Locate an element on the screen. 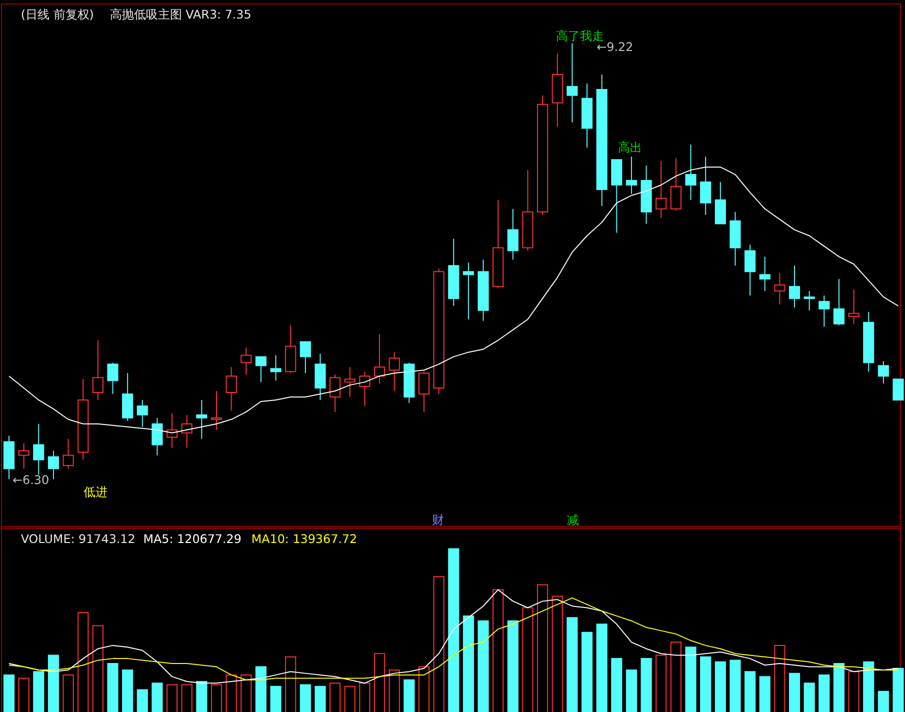  text: 低进 is located at coordinates (95, 492).